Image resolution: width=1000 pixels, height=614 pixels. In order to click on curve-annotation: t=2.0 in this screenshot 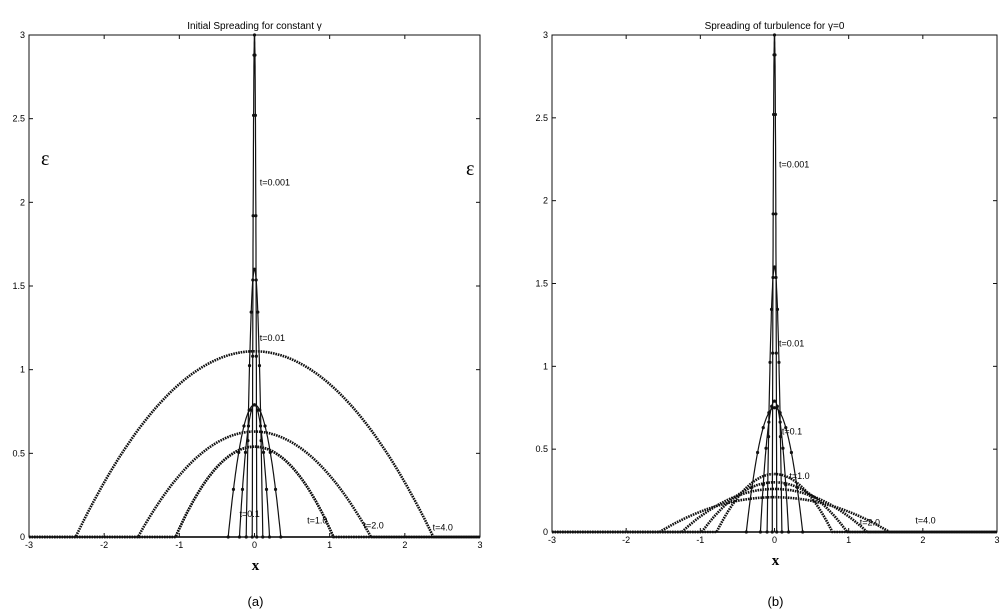, I will do `click(870, 522)`.